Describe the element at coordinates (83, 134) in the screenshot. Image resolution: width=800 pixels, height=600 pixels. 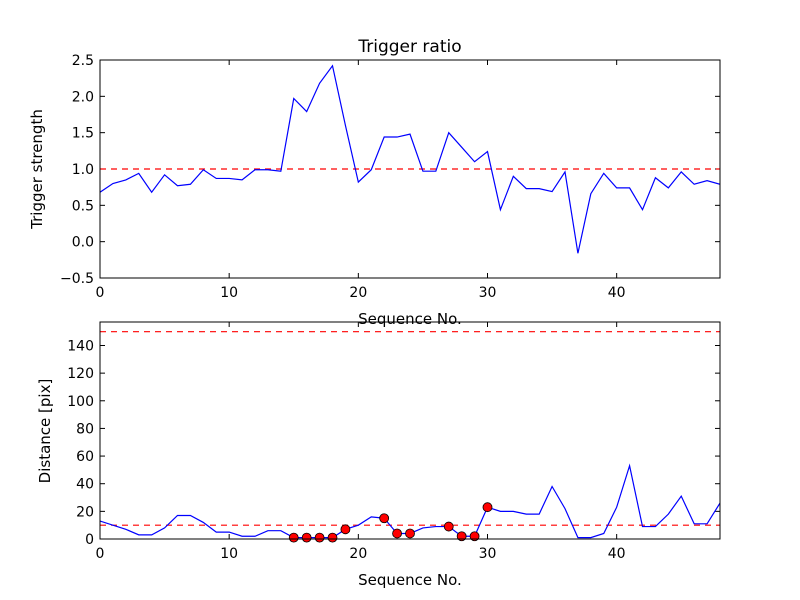
I see `y-tick-label: 1.5` at that location.